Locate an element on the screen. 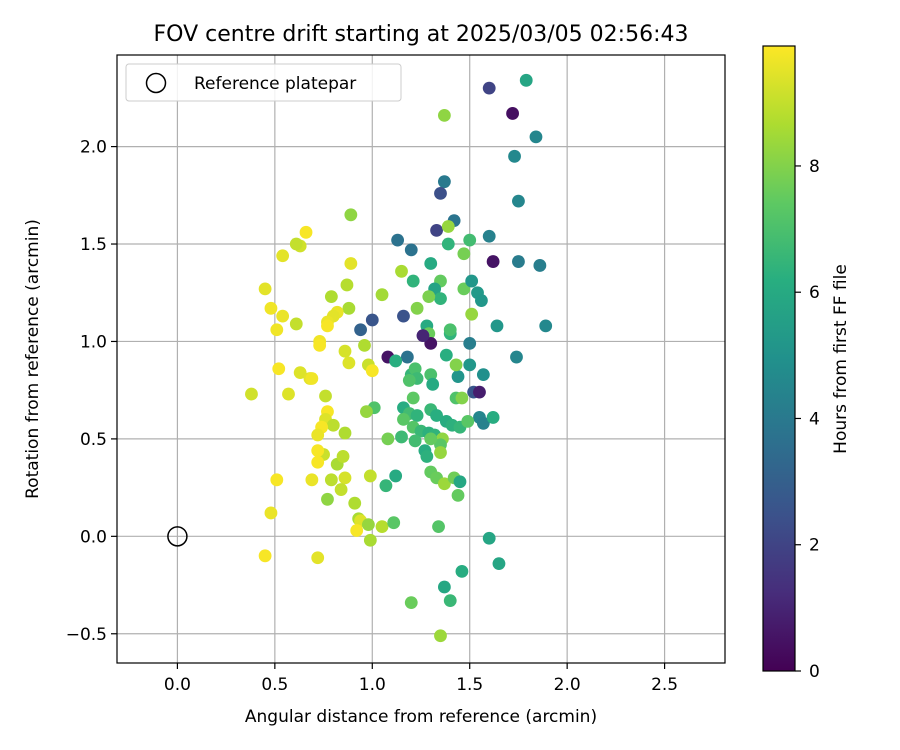 Image resolution: width=900 pixels, height=750 pixels. y-tick-label: 0.0 is located at coordinates (93, 537).